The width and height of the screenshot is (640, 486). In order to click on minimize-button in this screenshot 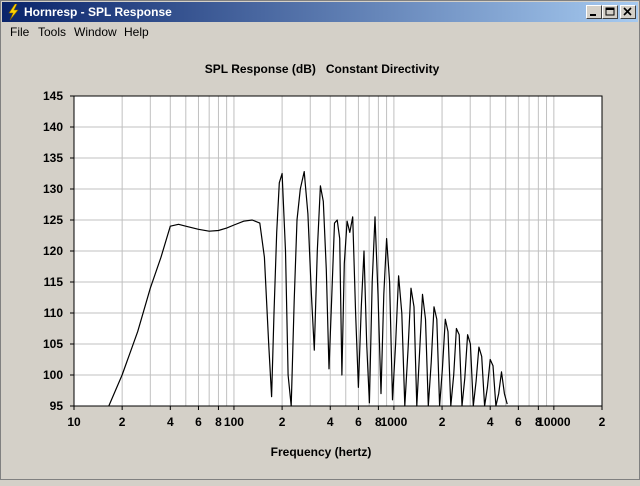, I will do `click(594, 12)`.